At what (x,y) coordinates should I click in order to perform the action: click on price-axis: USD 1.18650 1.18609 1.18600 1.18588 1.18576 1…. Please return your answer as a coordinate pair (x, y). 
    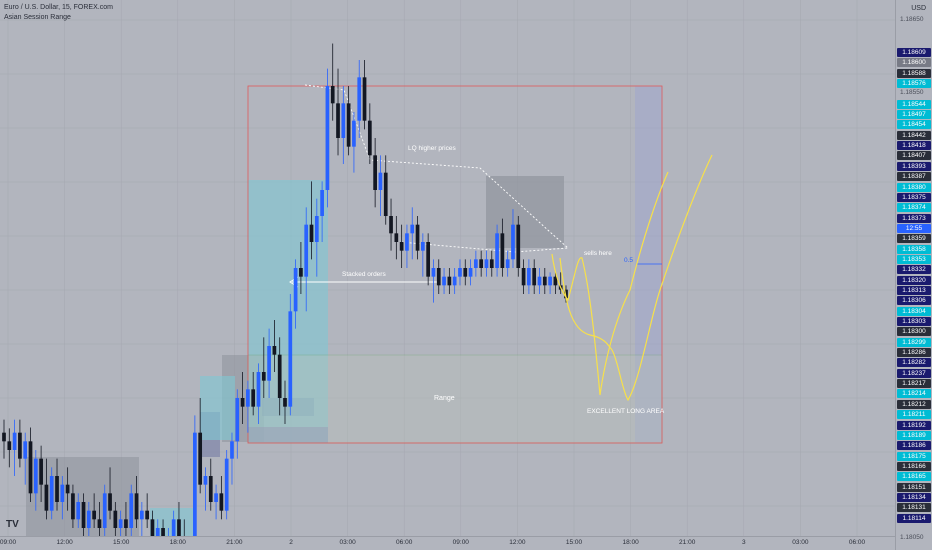
    Looking at the image, I should click on (913, 275).